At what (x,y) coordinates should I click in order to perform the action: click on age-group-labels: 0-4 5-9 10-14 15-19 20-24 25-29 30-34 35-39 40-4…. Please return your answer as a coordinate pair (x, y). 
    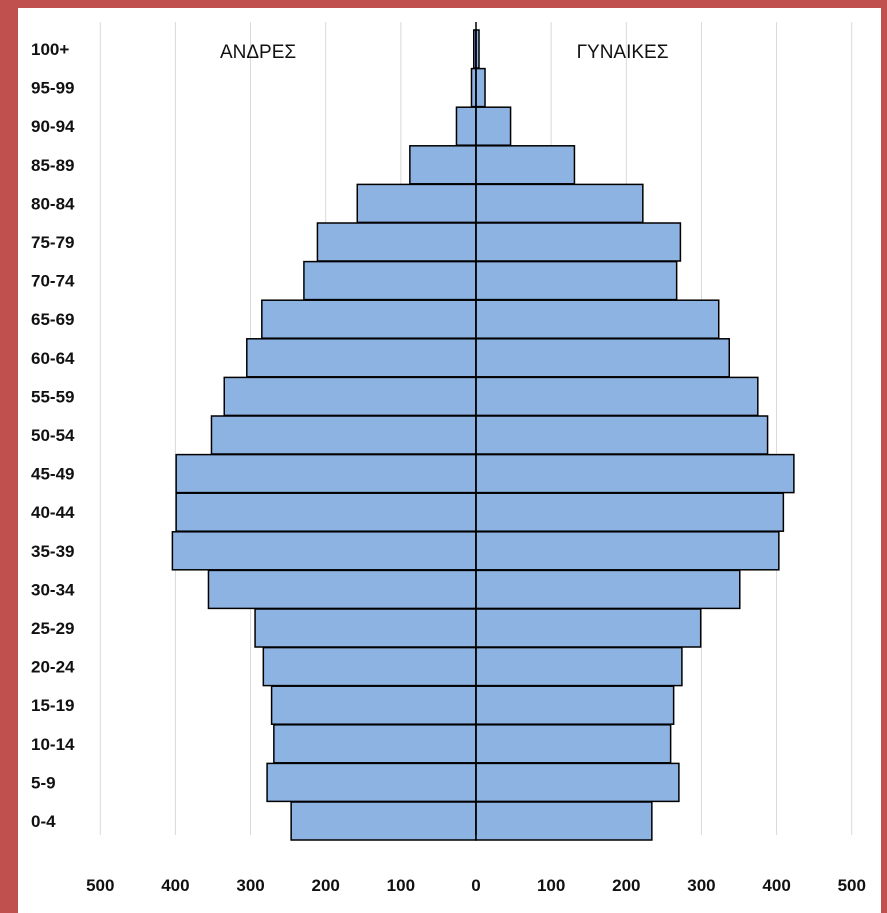
    Looking at the image, I should click on (53, 435).